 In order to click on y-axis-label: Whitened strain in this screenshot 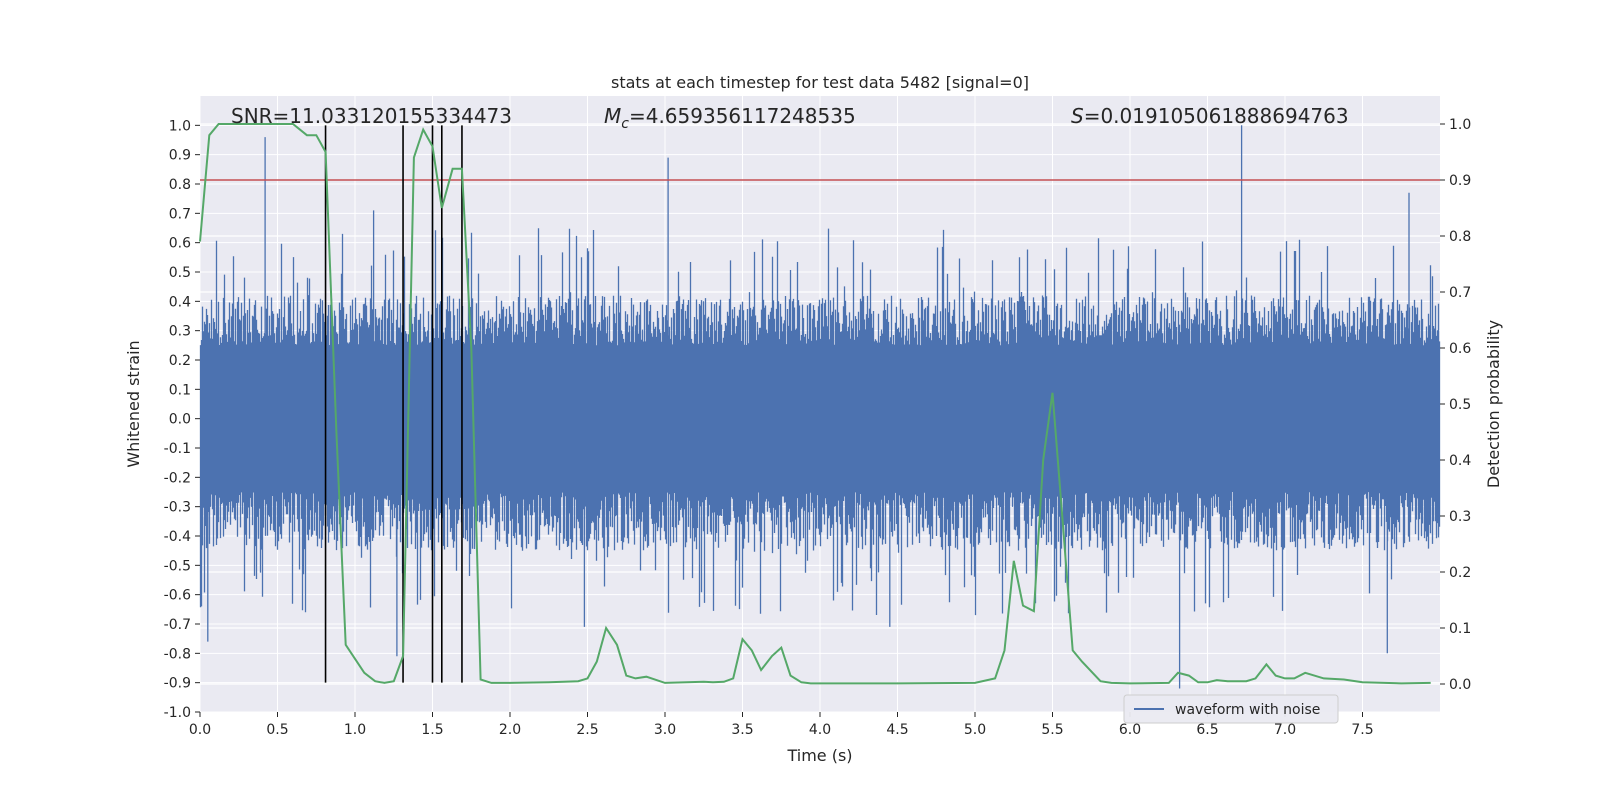, I will do `click(133, 403)`.